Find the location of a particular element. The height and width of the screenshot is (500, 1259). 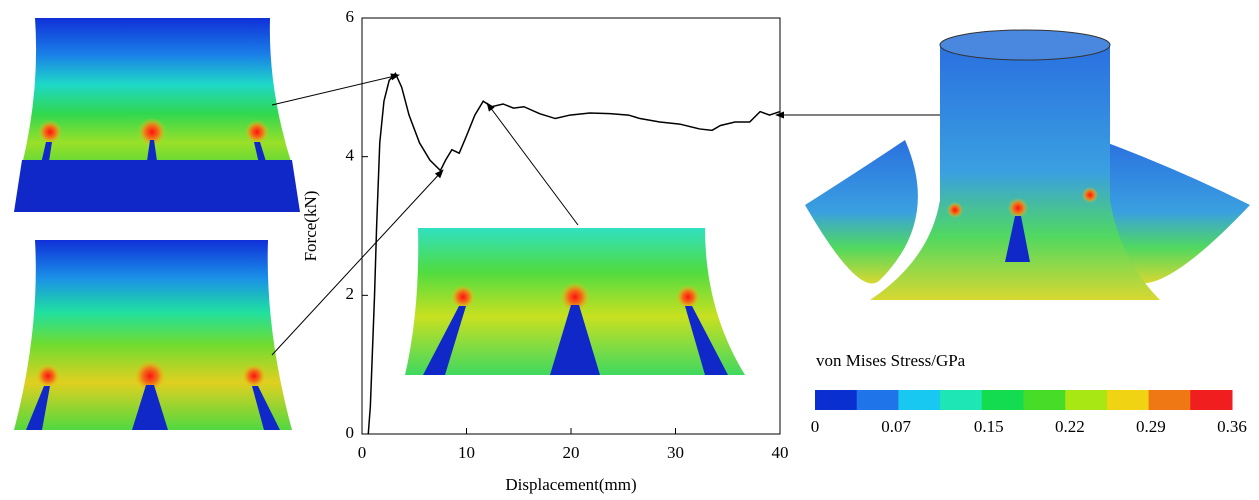

x-tick-label: 10 is located at coordinates (466, 452).